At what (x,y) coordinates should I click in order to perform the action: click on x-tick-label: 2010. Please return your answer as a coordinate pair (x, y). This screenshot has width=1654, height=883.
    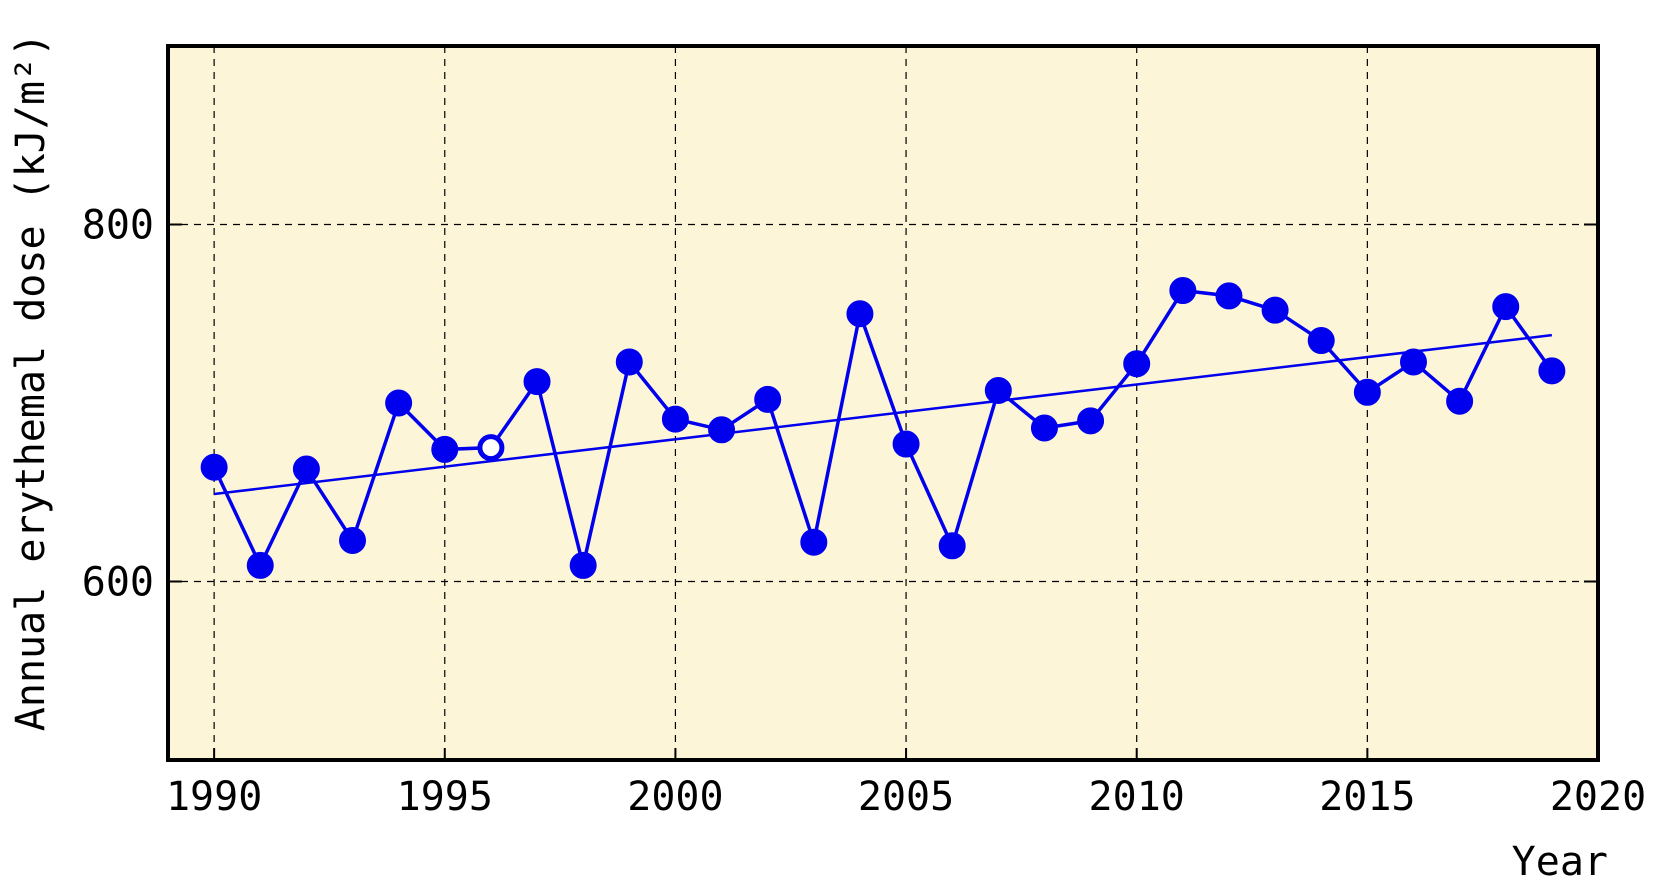
    Looking at the image, I should click on (1137, 797).